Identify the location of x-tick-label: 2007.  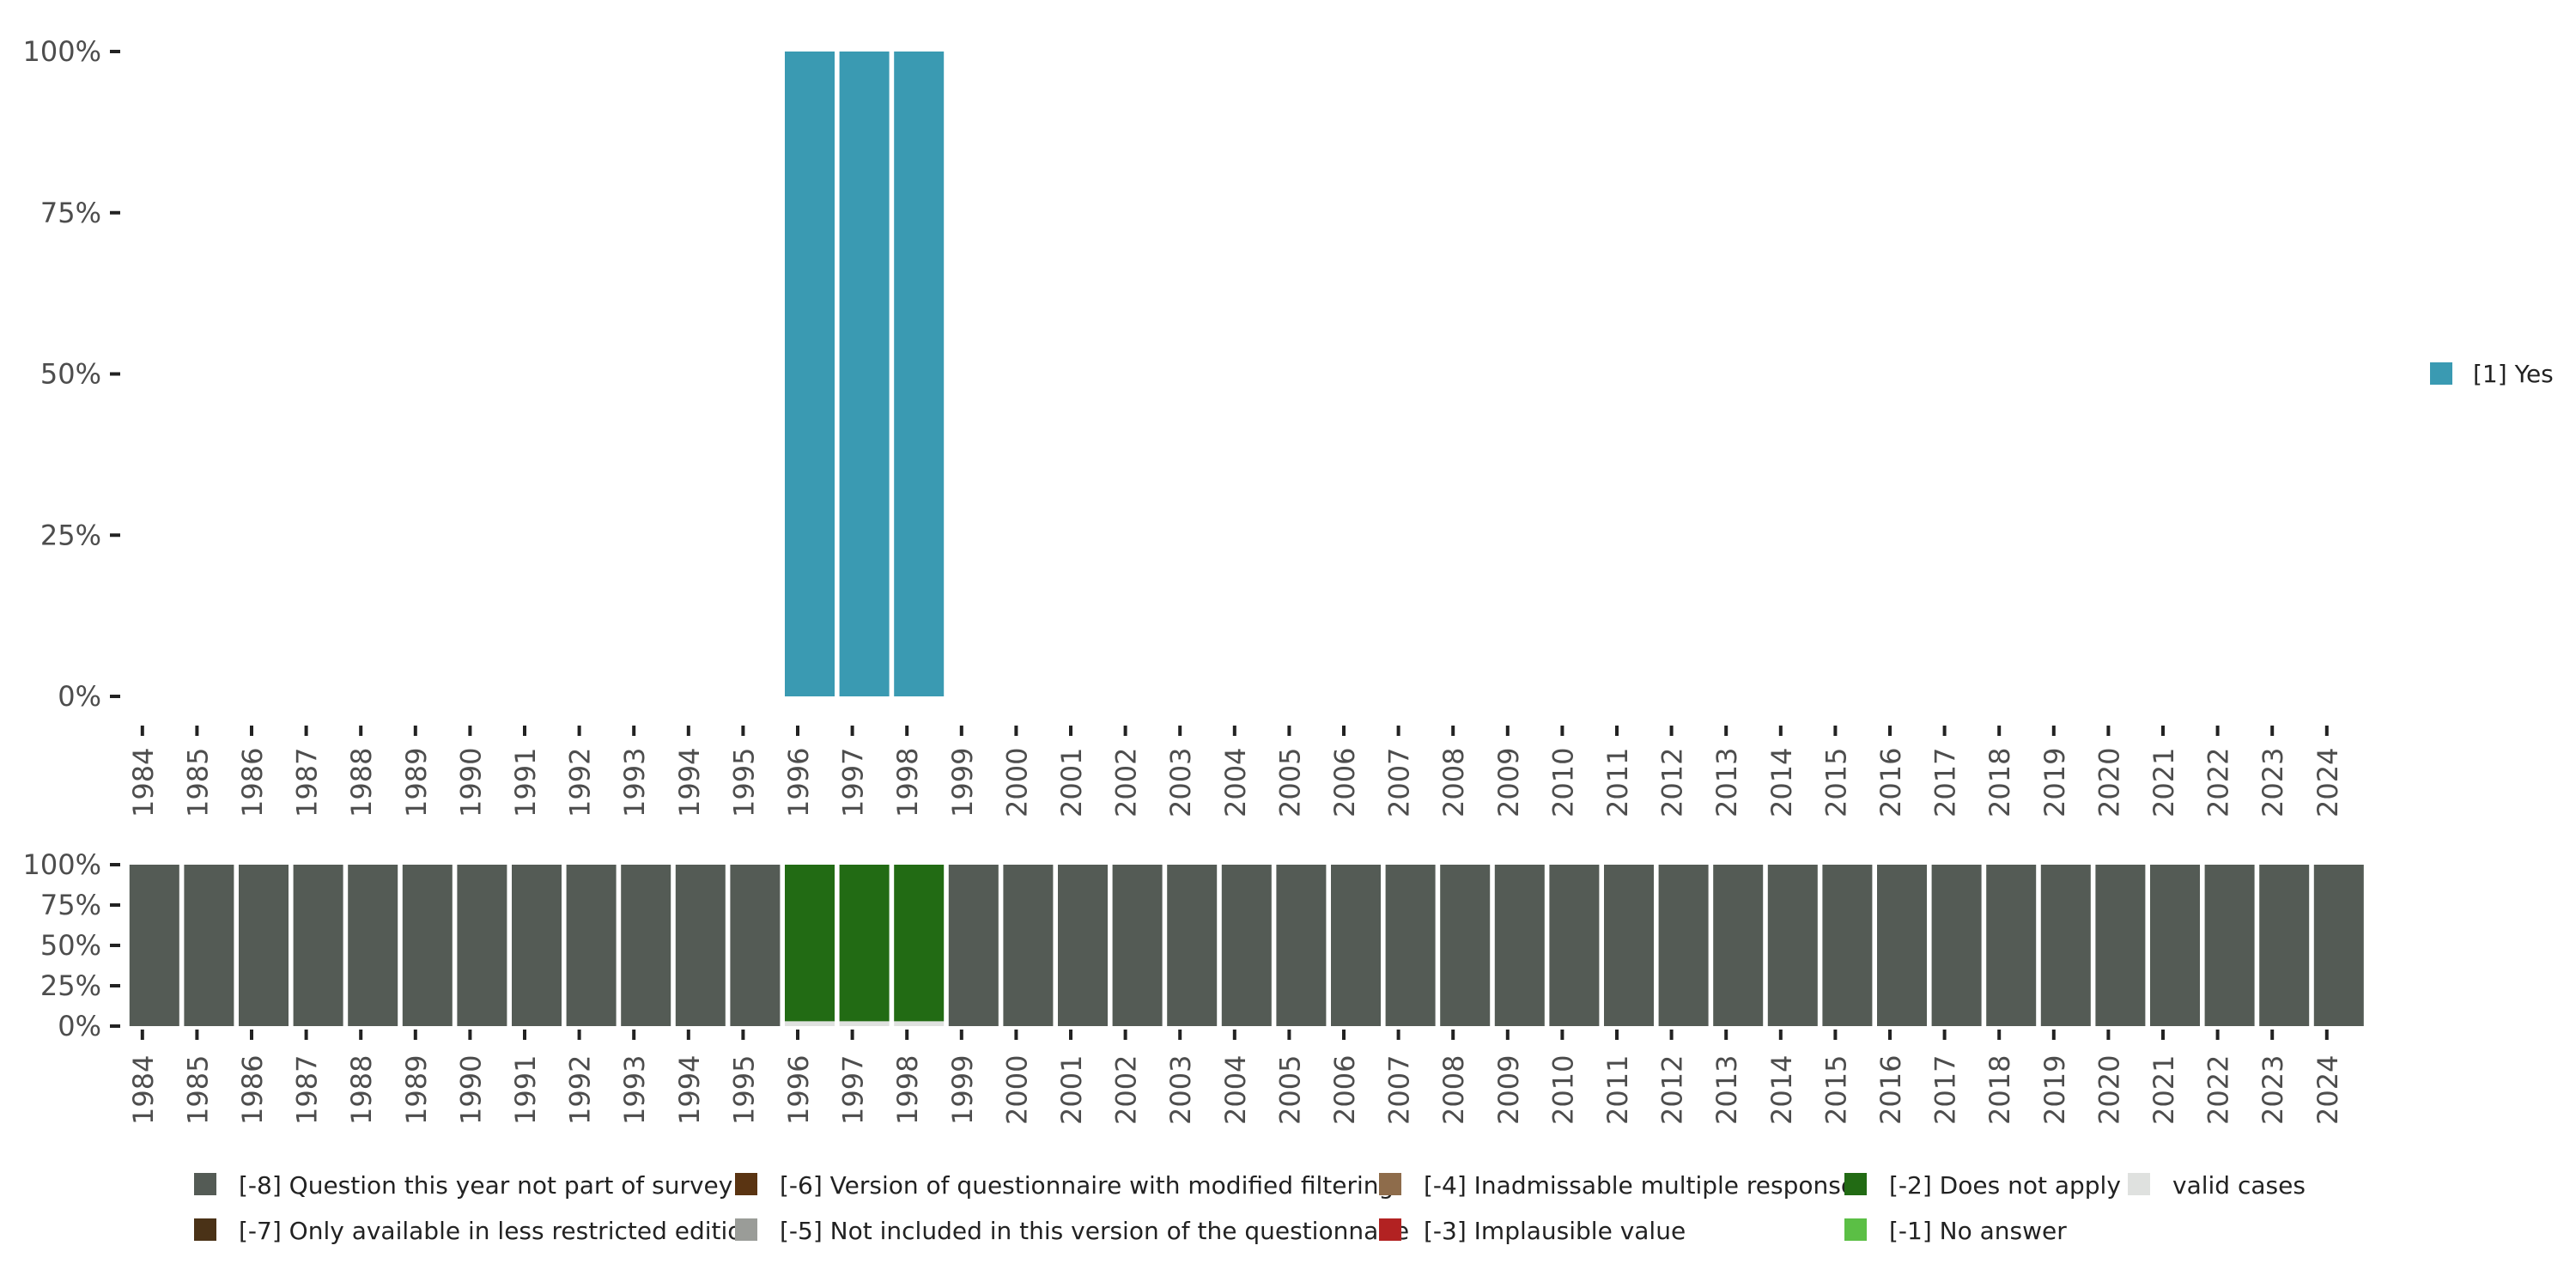
(1400, 782).